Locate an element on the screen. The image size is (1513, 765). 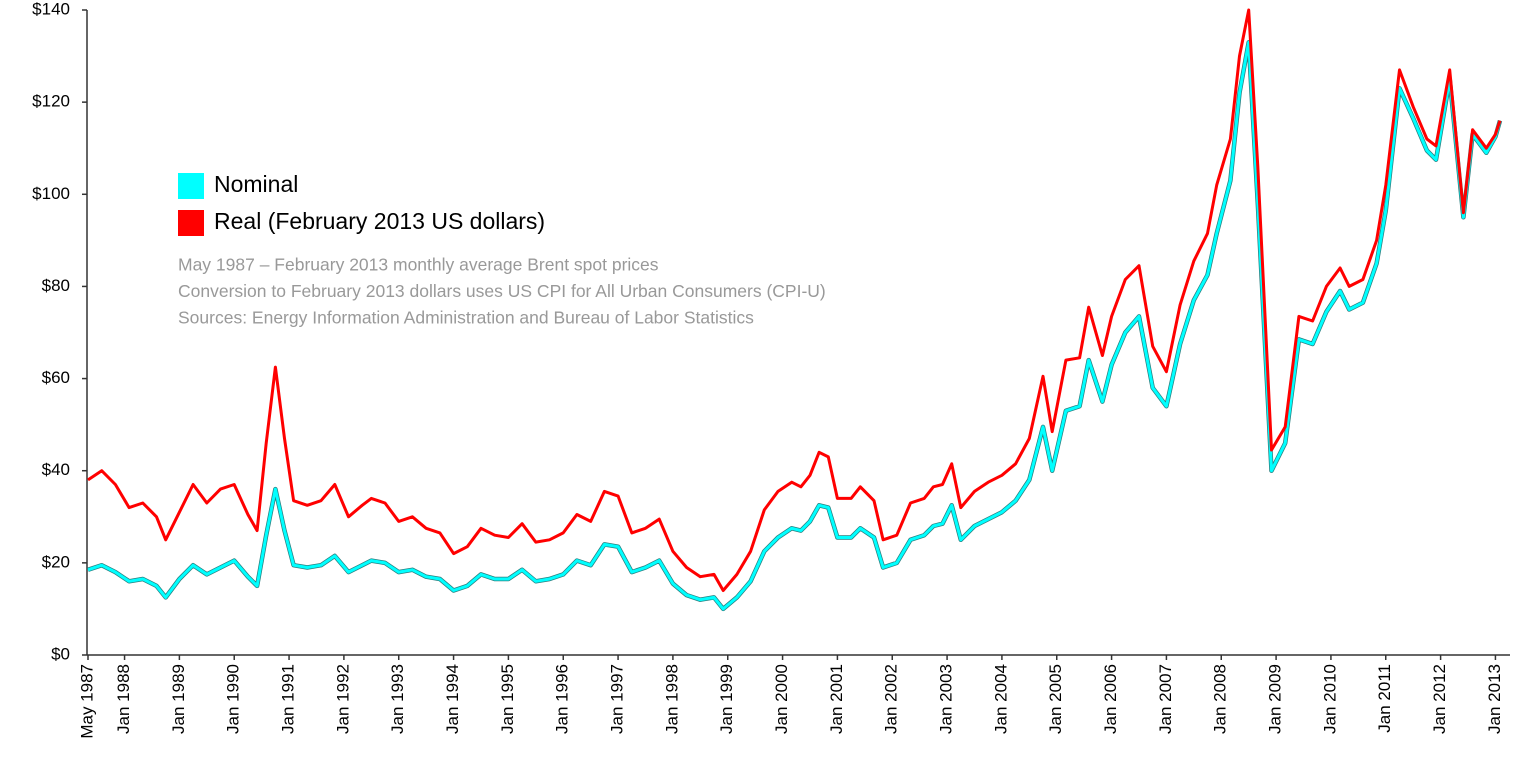
x-tick-label: Jan 2012 is located at coordinates (1439, 699).